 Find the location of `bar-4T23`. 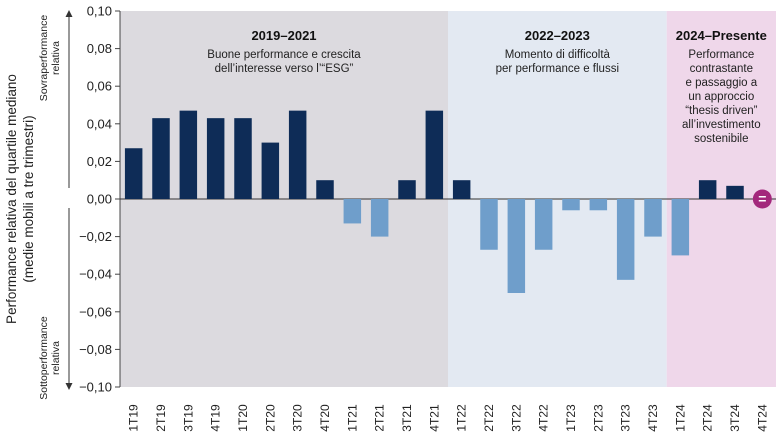

bar-4T23 is located at coordinates (653, 218).